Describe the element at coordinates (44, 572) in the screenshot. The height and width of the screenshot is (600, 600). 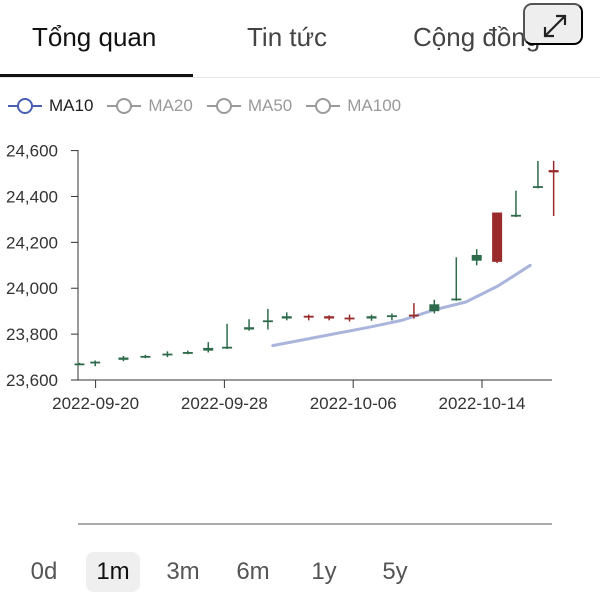
I see `range-0d: 0d` at that location.